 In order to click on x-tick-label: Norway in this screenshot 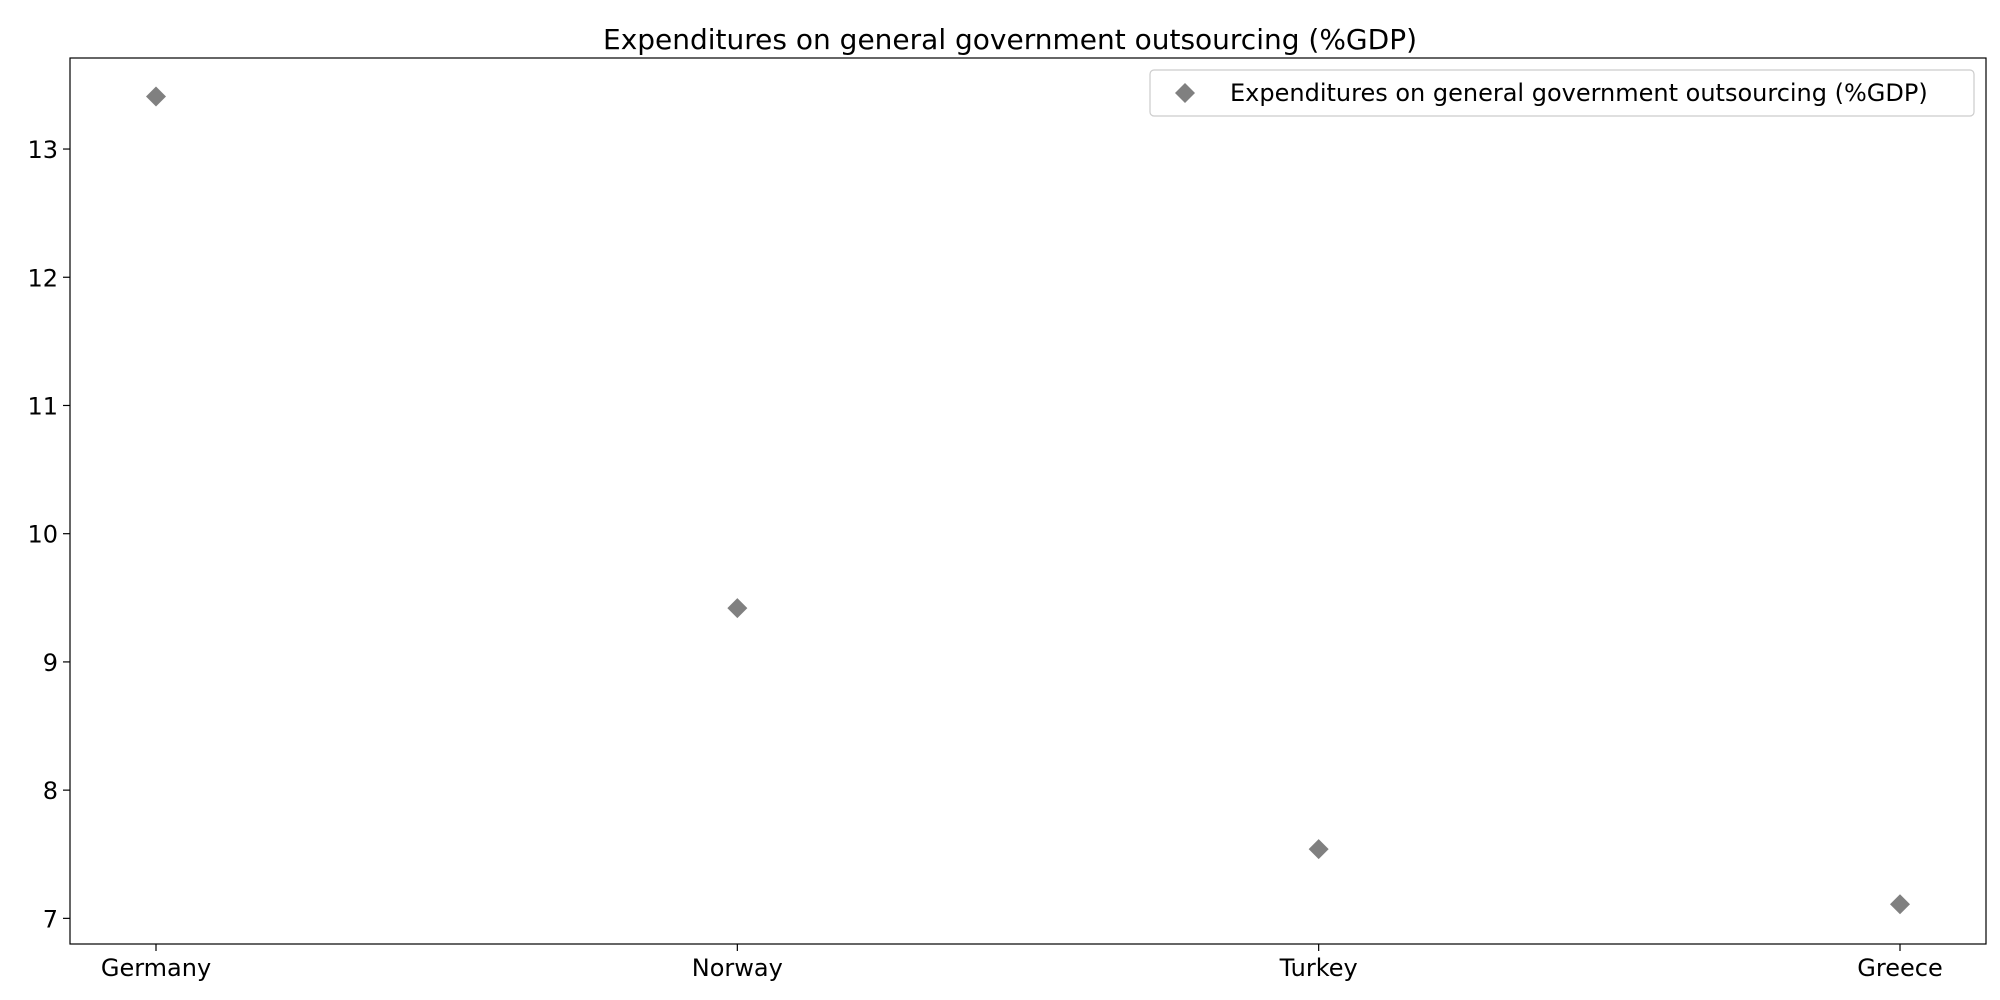, I will do `click(737, 968)`.